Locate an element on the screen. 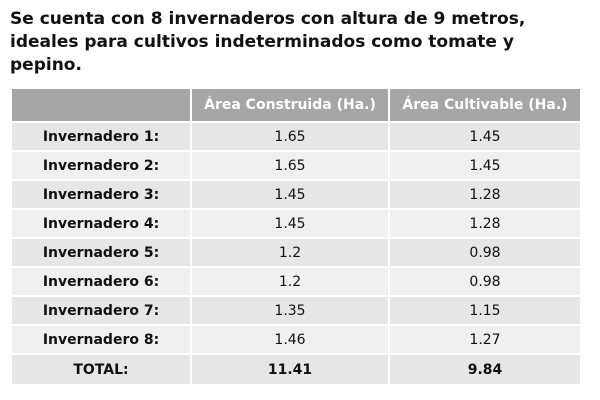 Image resolution: width=600 pixels, height=400 pixels. header-cell: Área Construida (Ha.) is located at coordinates (290, 105).